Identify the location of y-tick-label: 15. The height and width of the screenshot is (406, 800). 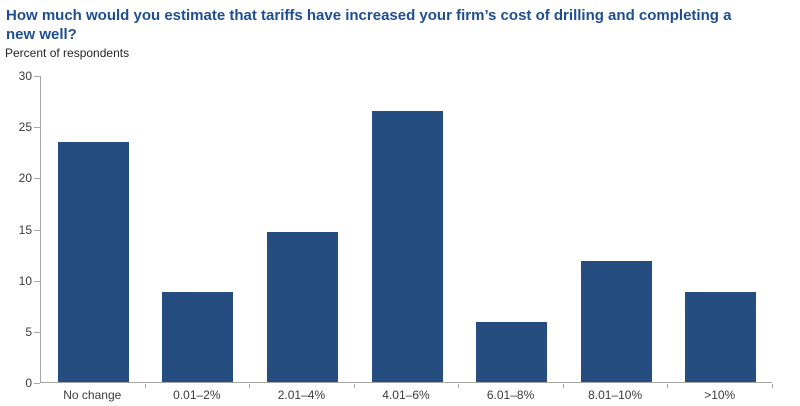
(25, 229).